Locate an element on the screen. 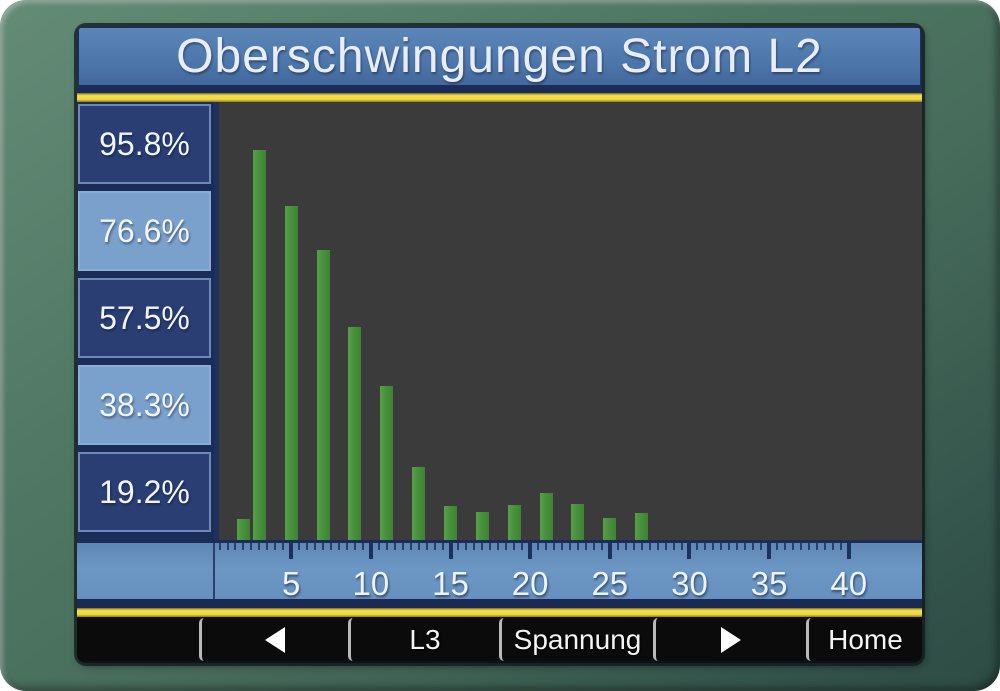  divider-yellow-top is located at coordinates (499, 97).